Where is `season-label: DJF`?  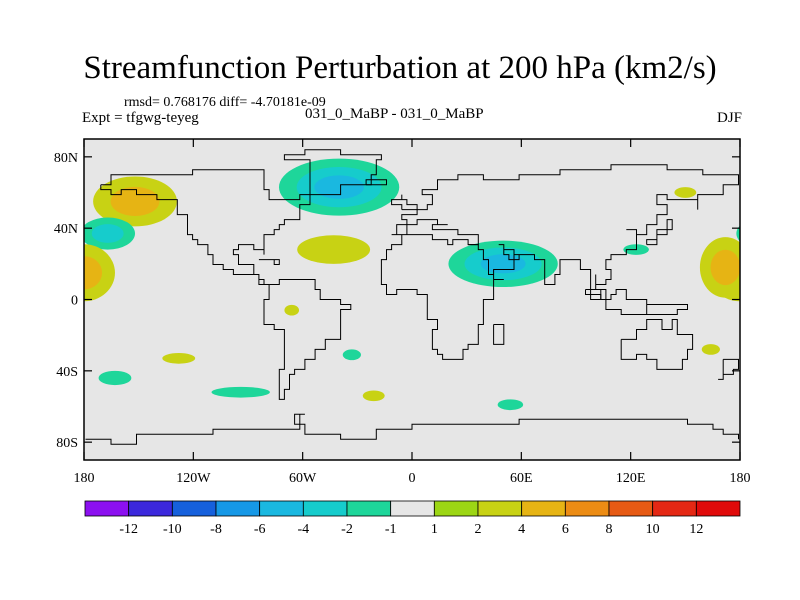 season-label: DJF is located at coordinates (729, 118).